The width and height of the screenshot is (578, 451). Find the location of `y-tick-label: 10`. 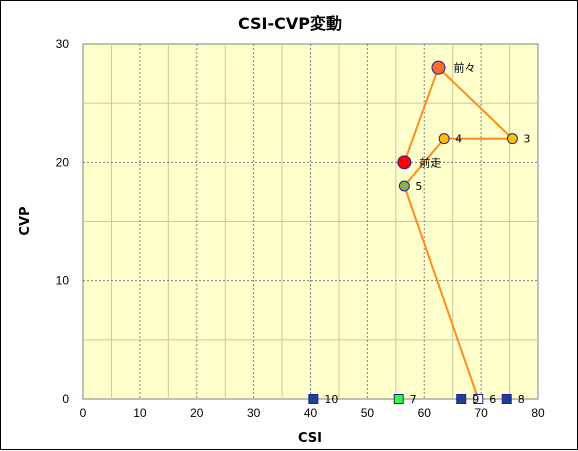

y-tick-label: 10 is located at coordinates (63, 281).